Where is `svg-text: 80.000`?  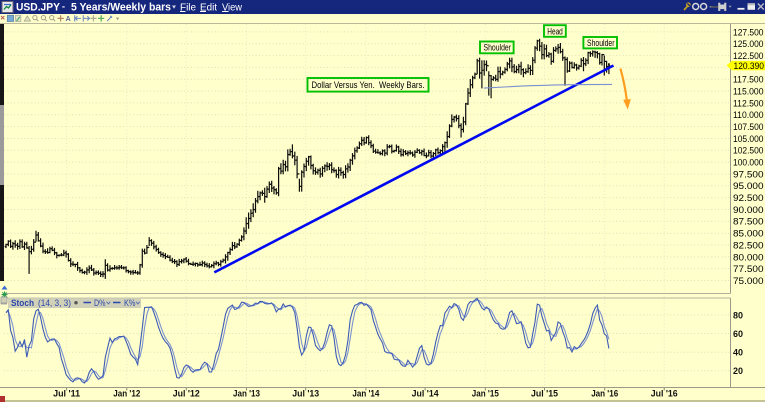 svg-text: 80.000 is located at coordinates (748, 257).